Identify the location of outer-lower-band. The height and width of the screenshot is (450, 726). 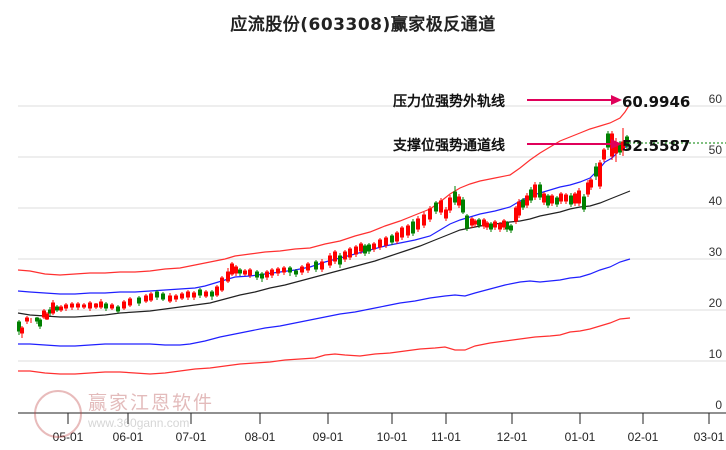
(324, 346).